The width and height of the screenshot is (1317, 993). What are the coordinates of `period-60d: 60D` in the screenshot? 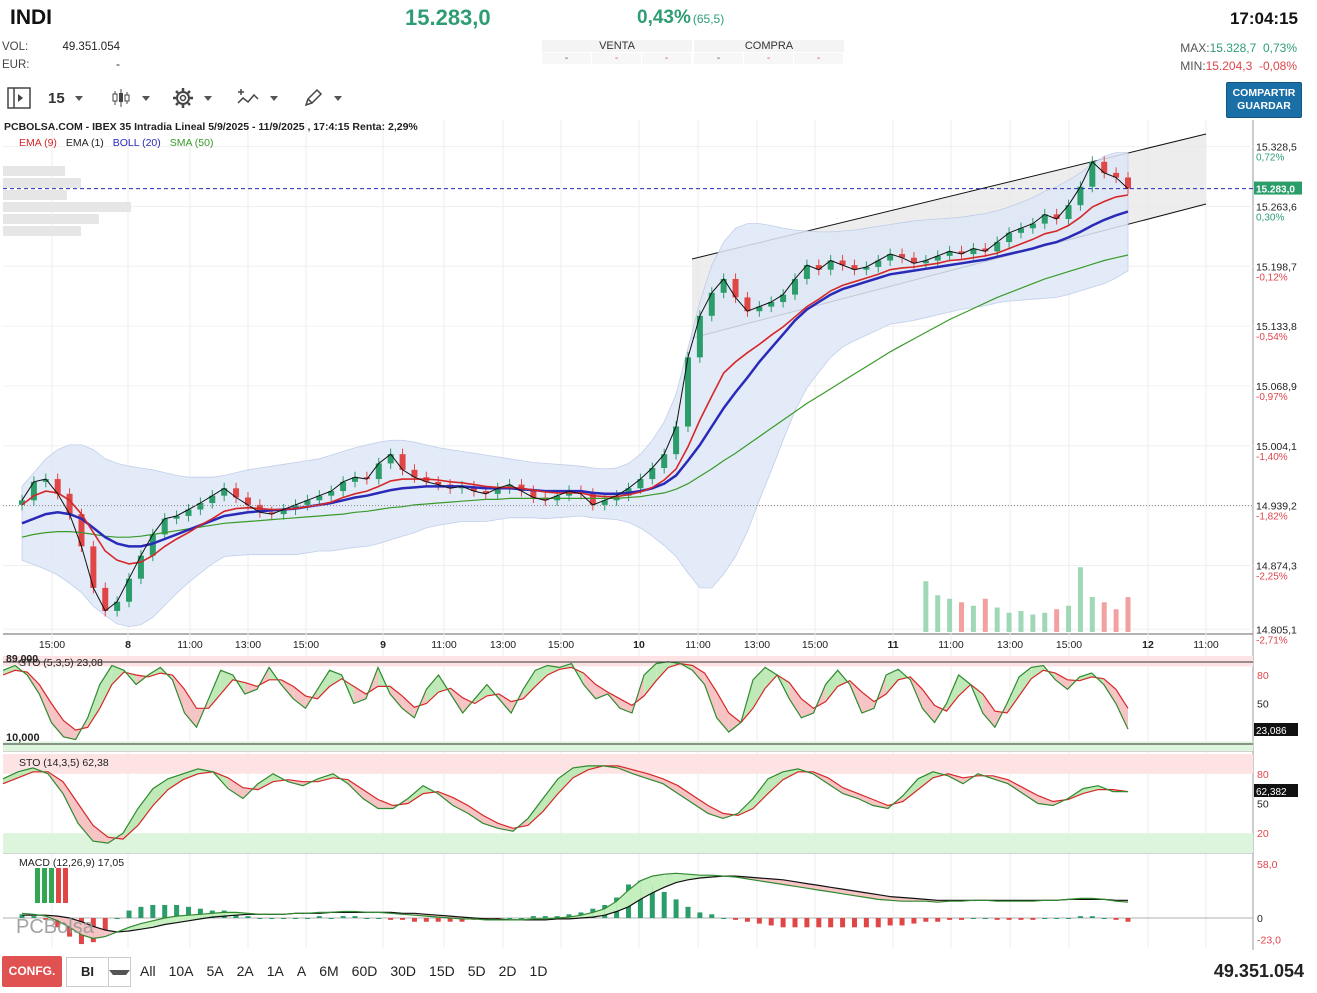 It's located at (364, 971).